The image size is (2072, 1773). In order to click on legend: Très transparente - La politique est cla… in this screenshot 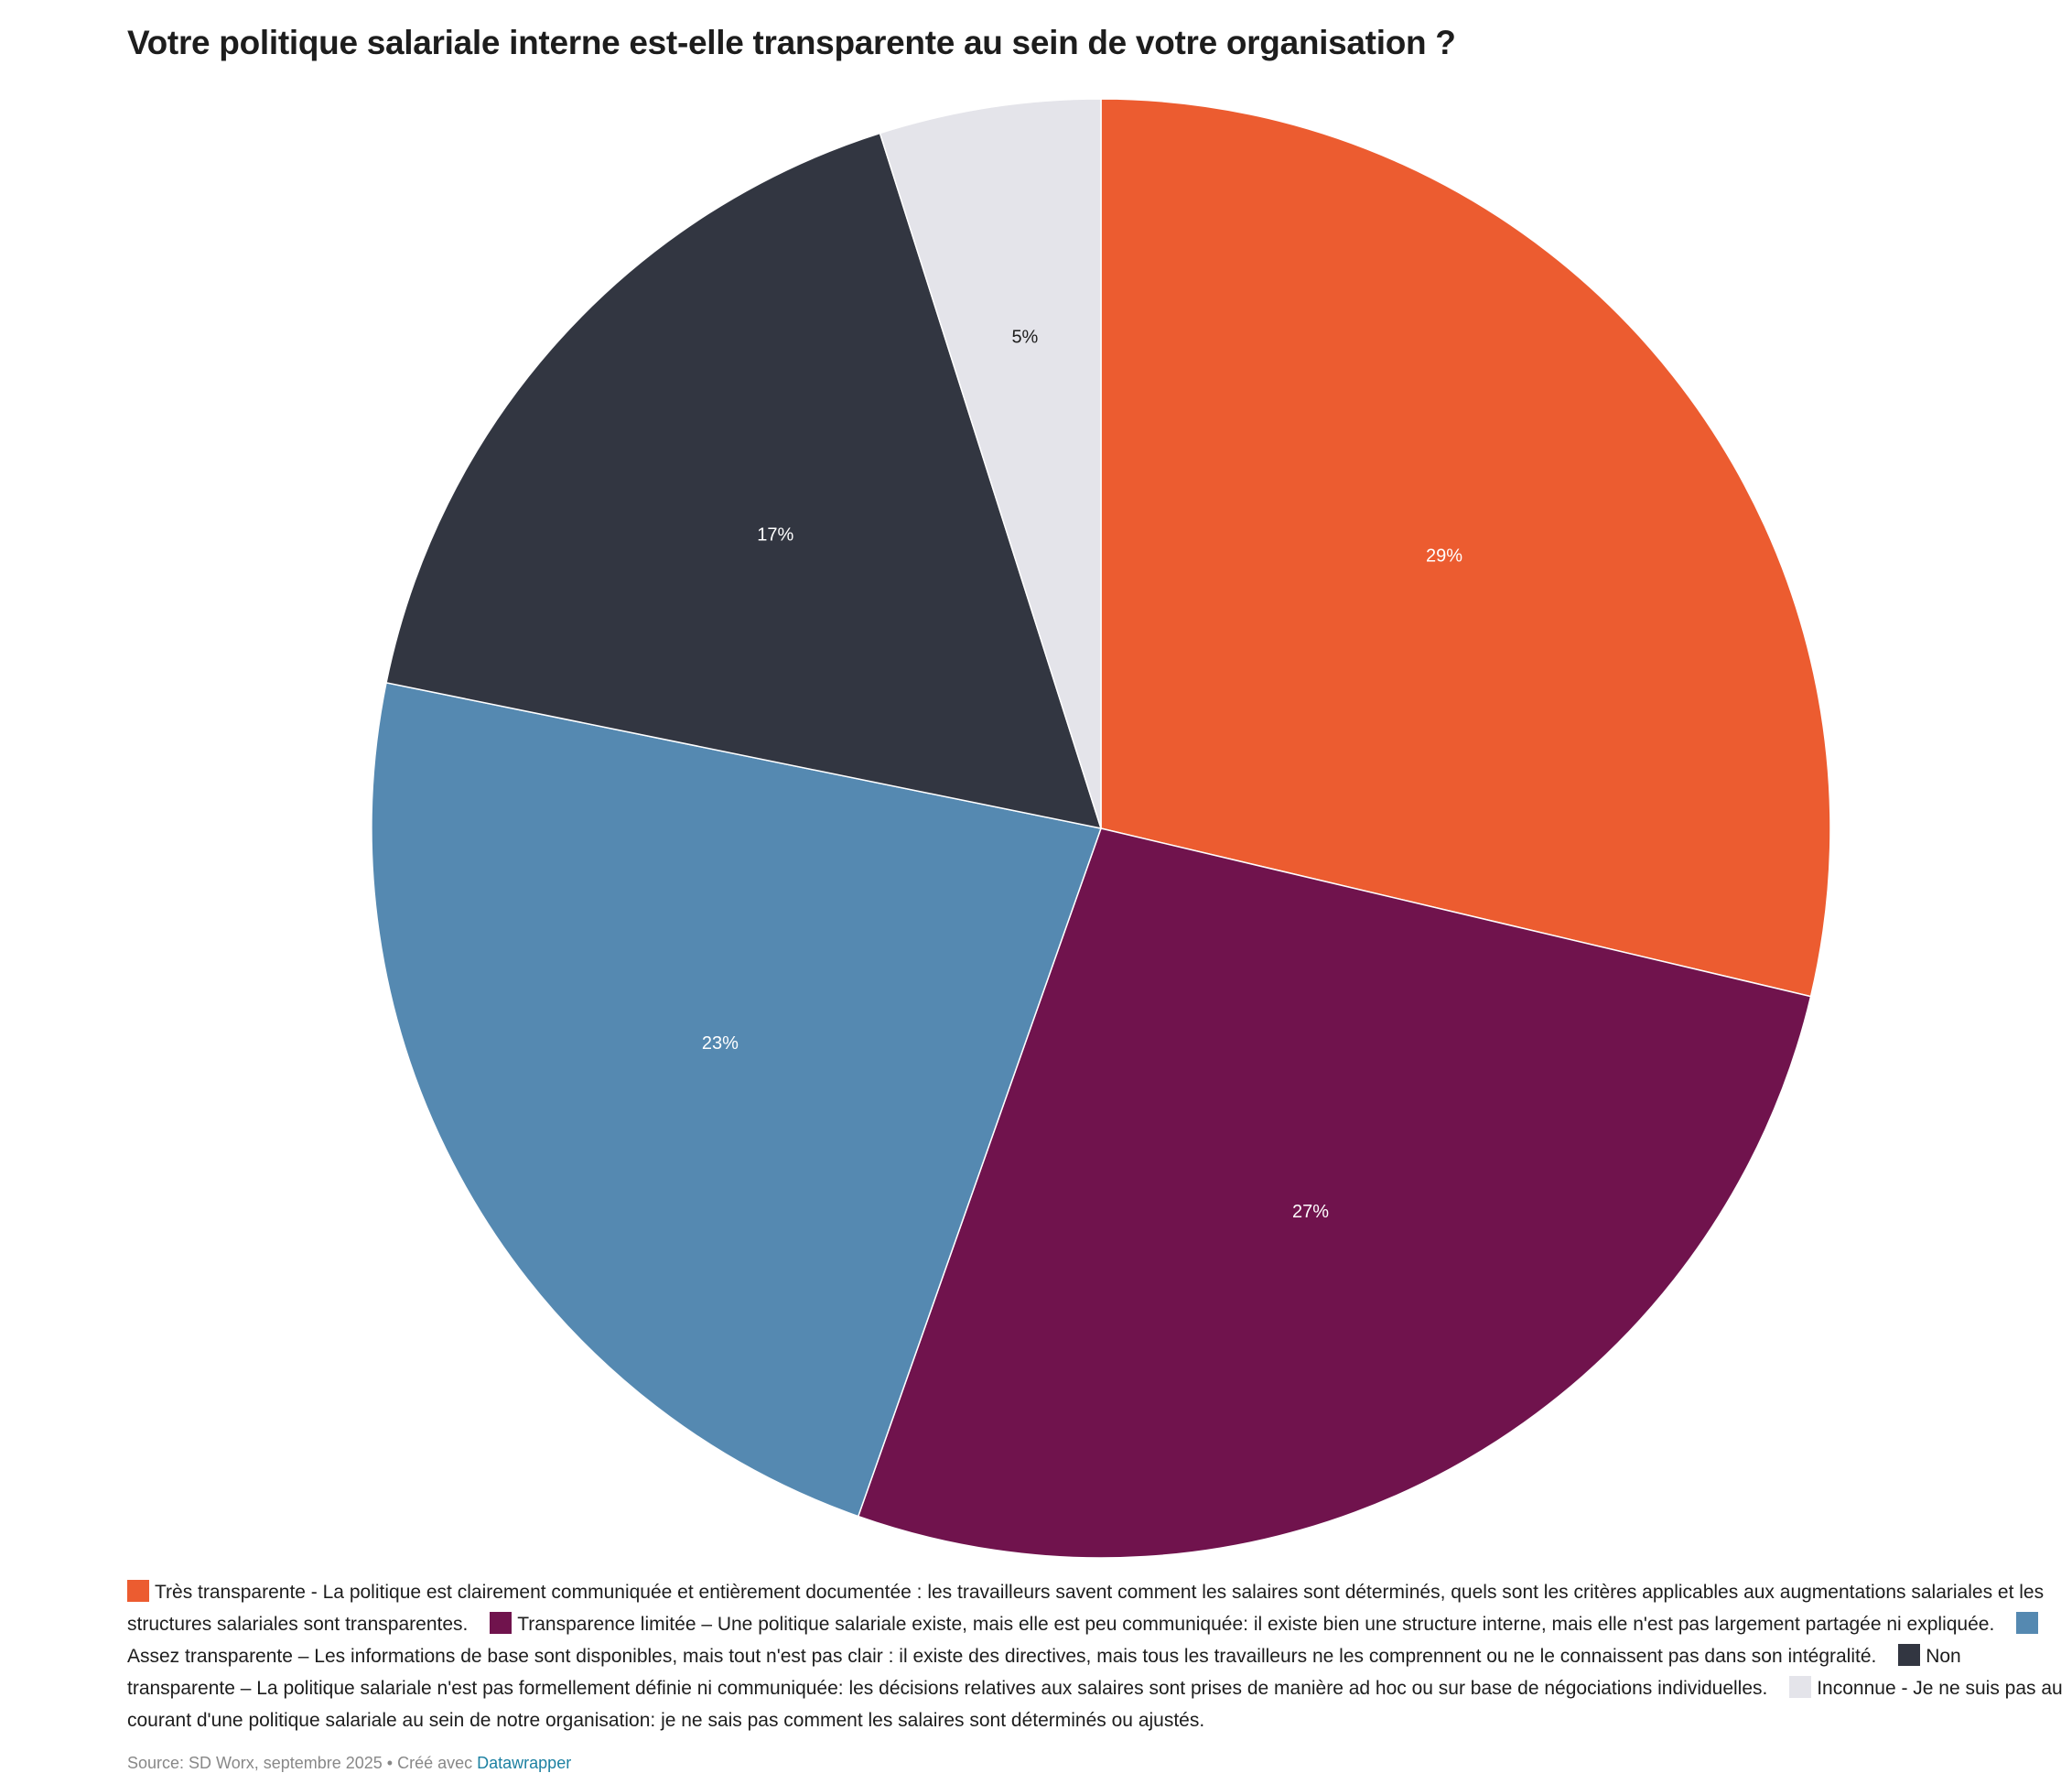, I will do `click(1099, 1656)`.